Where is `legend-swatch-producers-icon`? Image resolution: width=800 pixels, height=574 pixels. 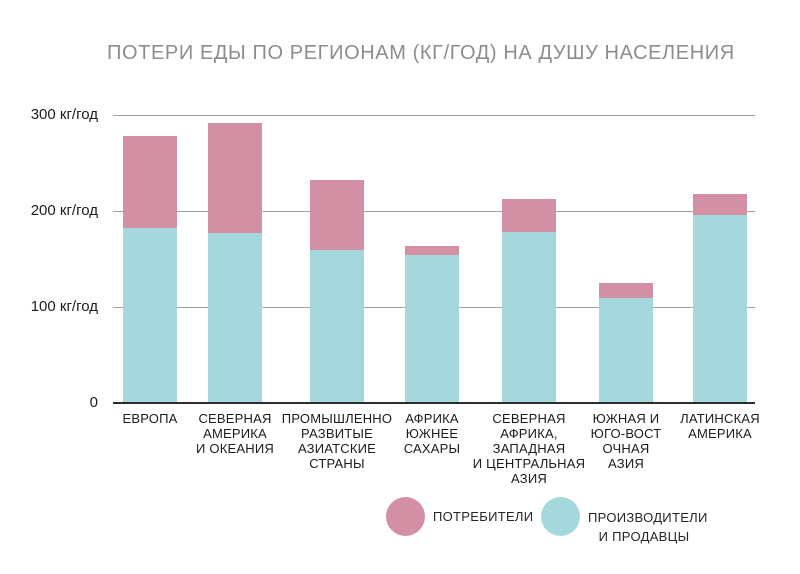 legend-swatch-producers-icon is located at coordinates (560, 516).